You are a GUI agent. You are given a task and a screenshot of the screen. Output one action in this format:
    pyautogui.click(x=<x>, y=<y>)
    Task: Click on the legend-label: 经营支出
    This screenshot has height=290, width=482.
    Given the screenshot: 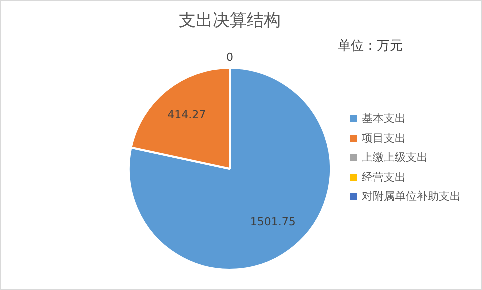 What is the action you would take?
    pyautogui.click(x=384, y=177)
    